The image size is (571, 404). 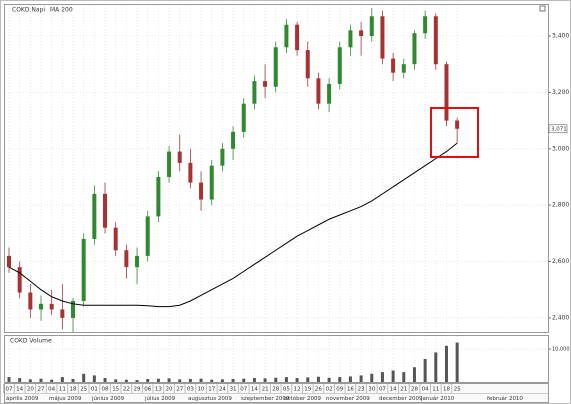 What do you see at coordinates (371, 390) in the screenshot?
I see `x-tick-label: 30` at bounding box center [371, 390].